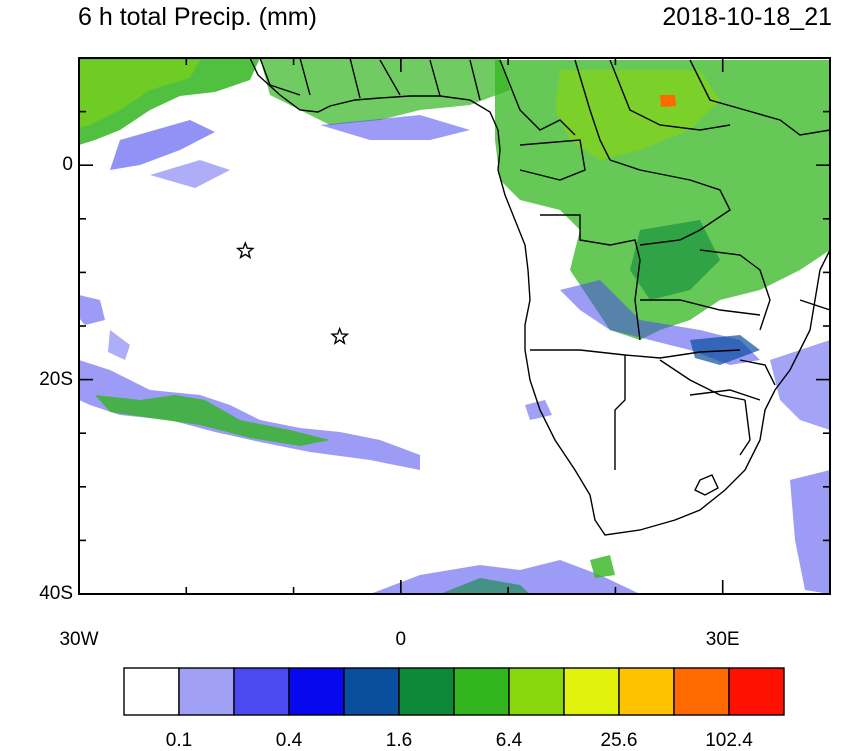  What do you see at coordinates (722, 639) in the screenshot?
I see `x-axis-label: 30E` at bounding box center [722, 639].